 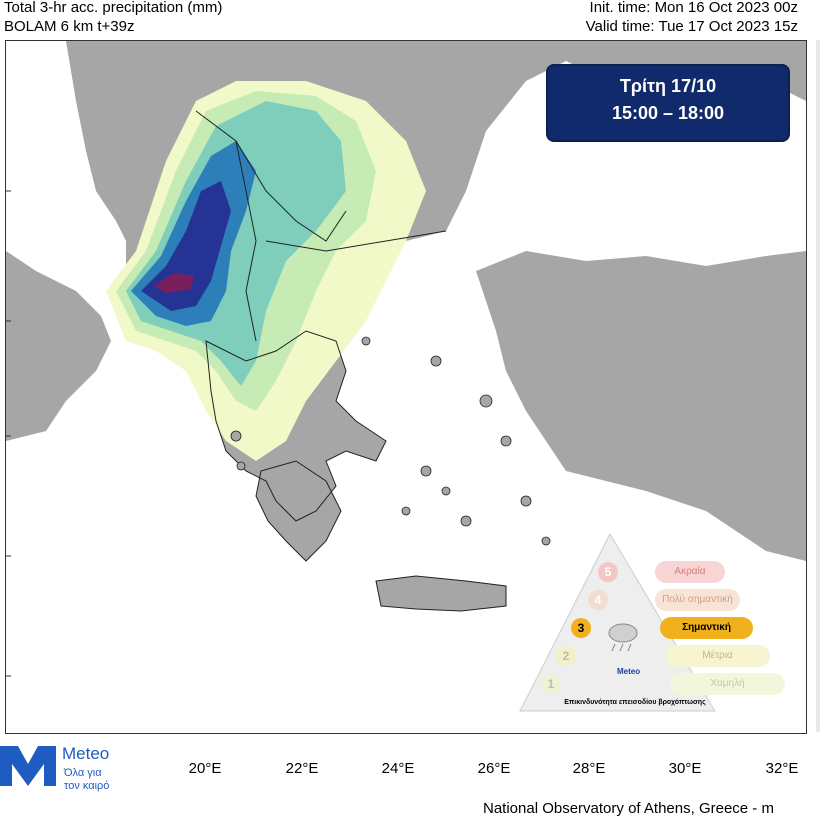 What do you see at coordinates (693, 8) in the screenshot?
I see `init-time: Init. time: Mon 16 Oct 2023 00z` at bounding box center [693, 8].